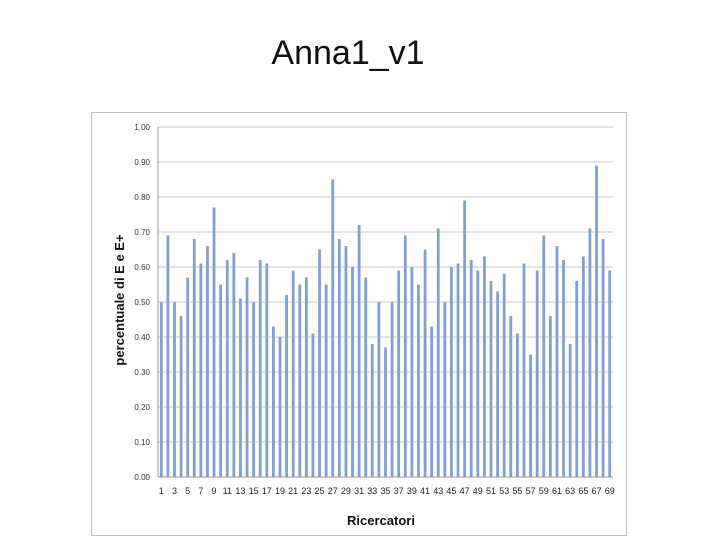 Image resolution: width=720 pixels, height=540 pixels. I want to click on x-tick-label: 35, so click(385, 491).